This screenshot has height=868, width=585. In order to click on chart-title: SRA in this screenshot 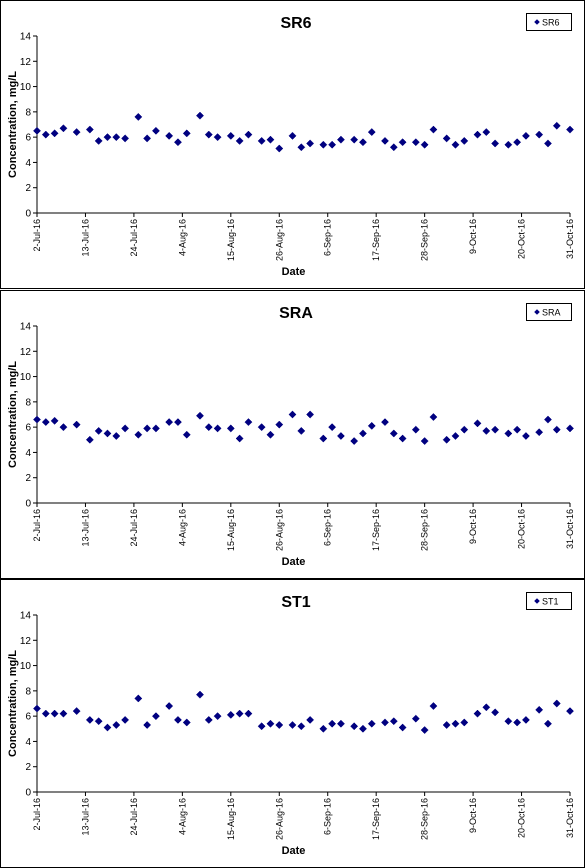, I will do `click(296, 313)`.